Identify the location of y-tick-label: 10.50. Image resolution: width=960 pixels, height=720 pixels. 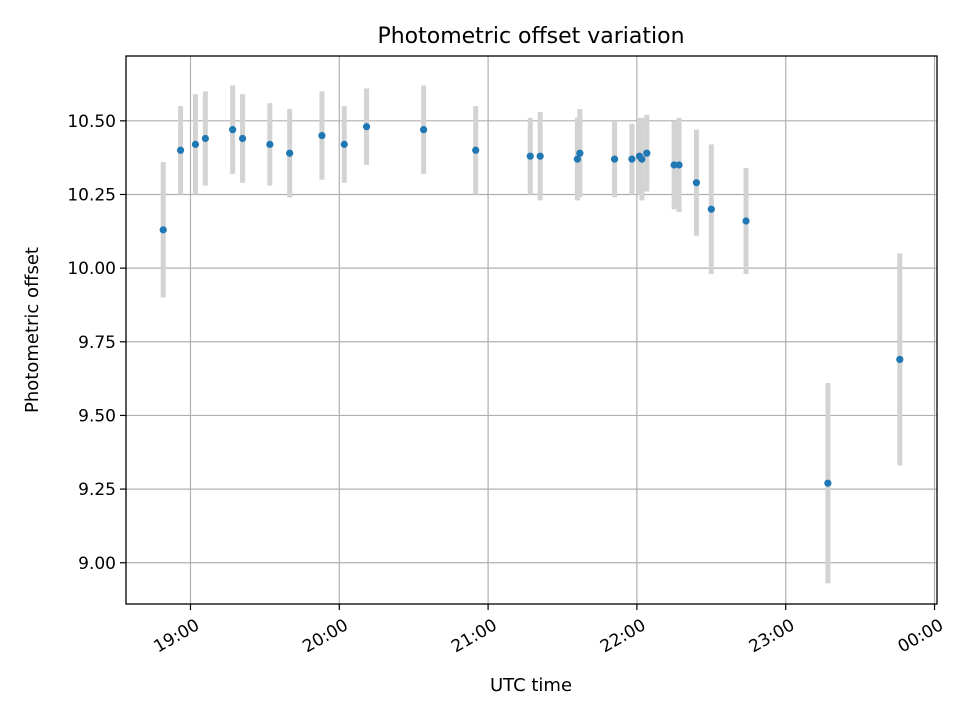
(91, 122).